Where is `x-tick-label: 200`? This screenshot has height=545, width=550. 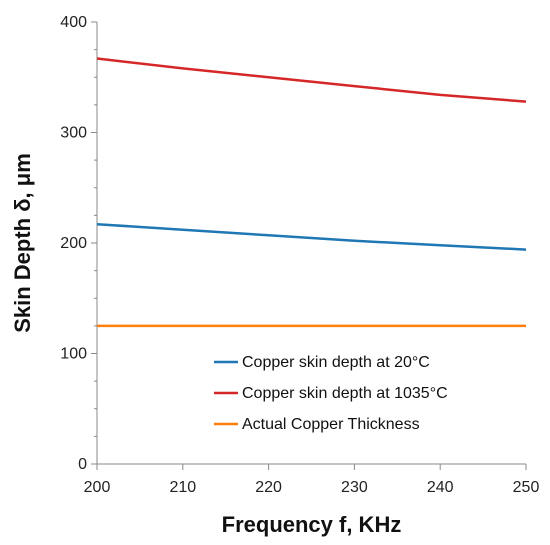 x-tick-label: 200 is located at coordinates (97, 487).